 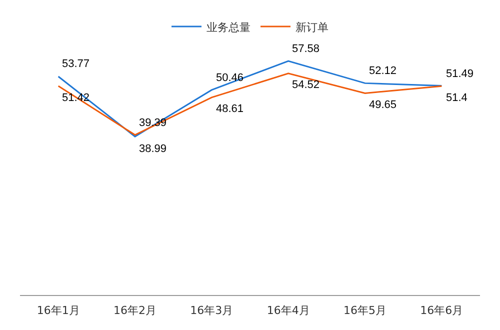 I want to click on legend-label: 新订单, so click(x=312, y=27).